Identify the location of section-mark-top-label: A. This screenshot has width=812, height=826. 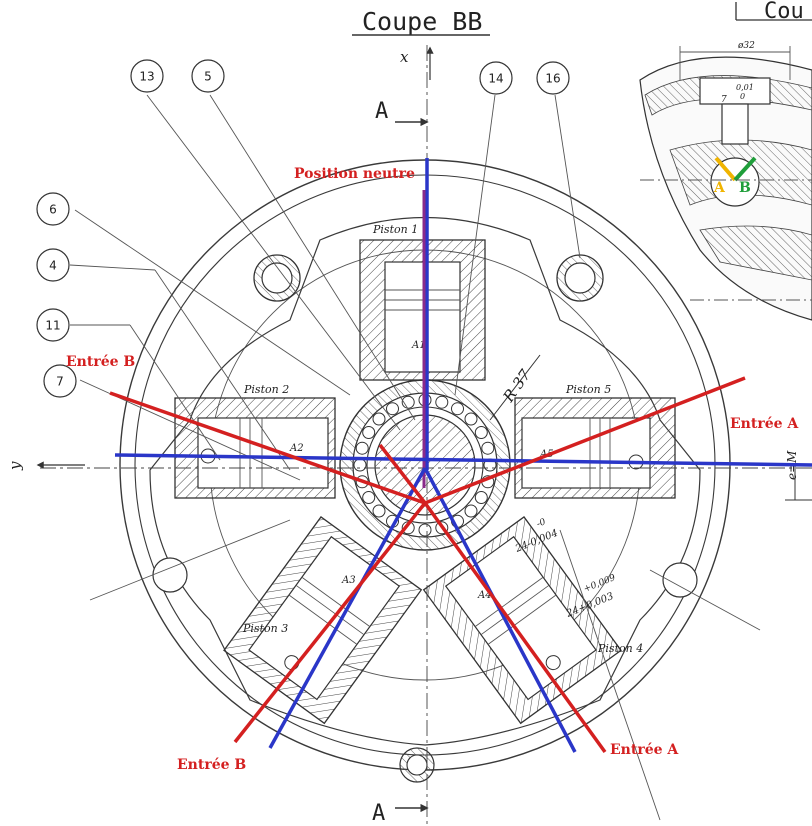
(381, 111).